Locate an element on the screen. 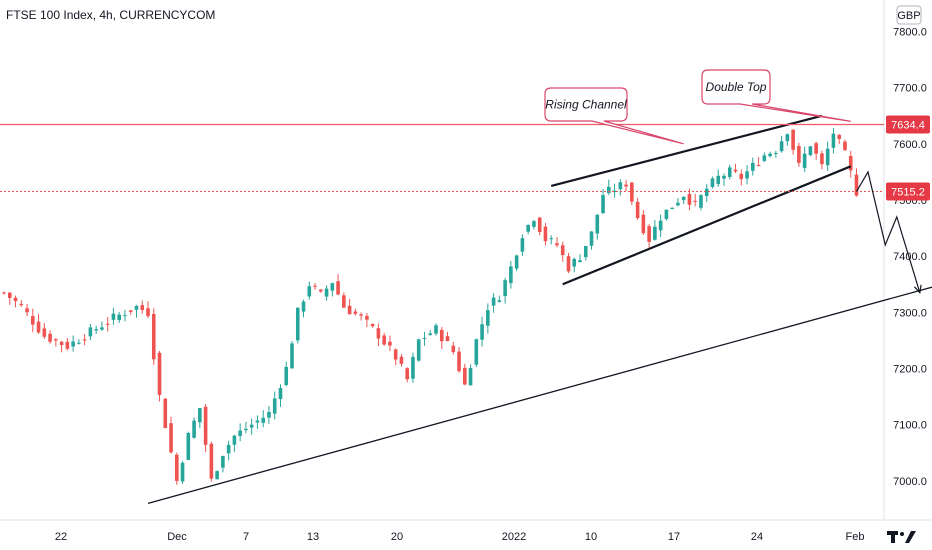 The image size is (932, 550). resistance-price-tag-bg is located at coordinates (908, 124).